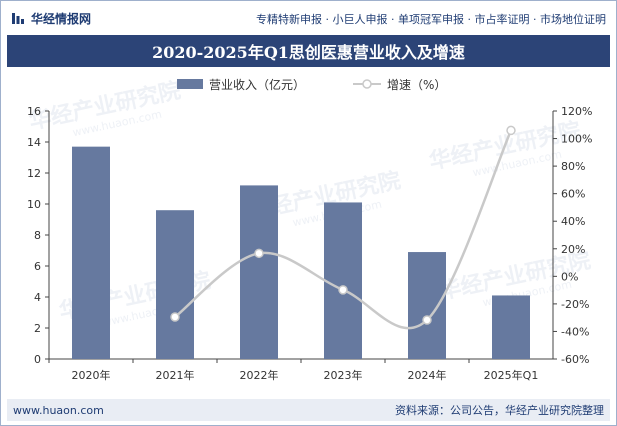 The width and height of the screenshot is (617, 426). Describe the element at coordinates (431, 19) in the screenshot. I see `header-tagline: 专精特新申报 · 小巨人申报 · 单项冠军申报 · 市占率证明 · 市场地位证明` at that location.